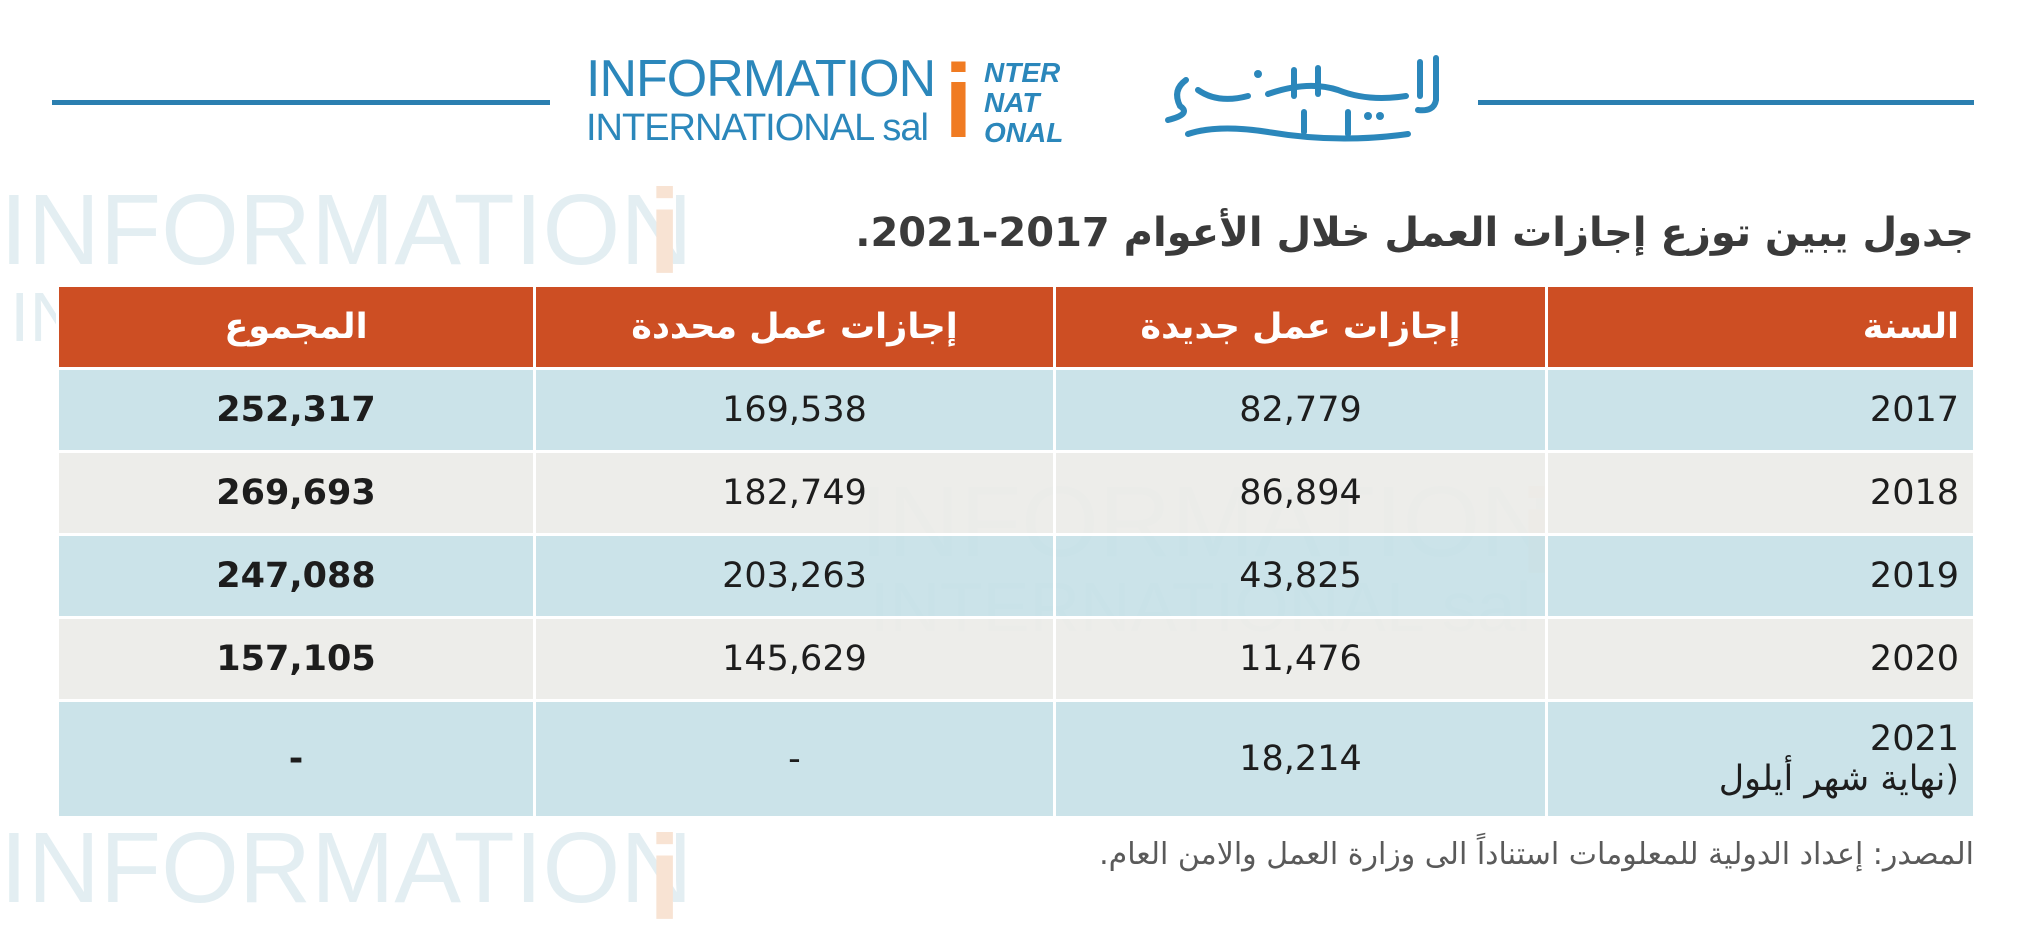 The image size is (2028, 945). I want to click on table-row: 2017 82,779 169,538 252,317, so click(1016, 410).